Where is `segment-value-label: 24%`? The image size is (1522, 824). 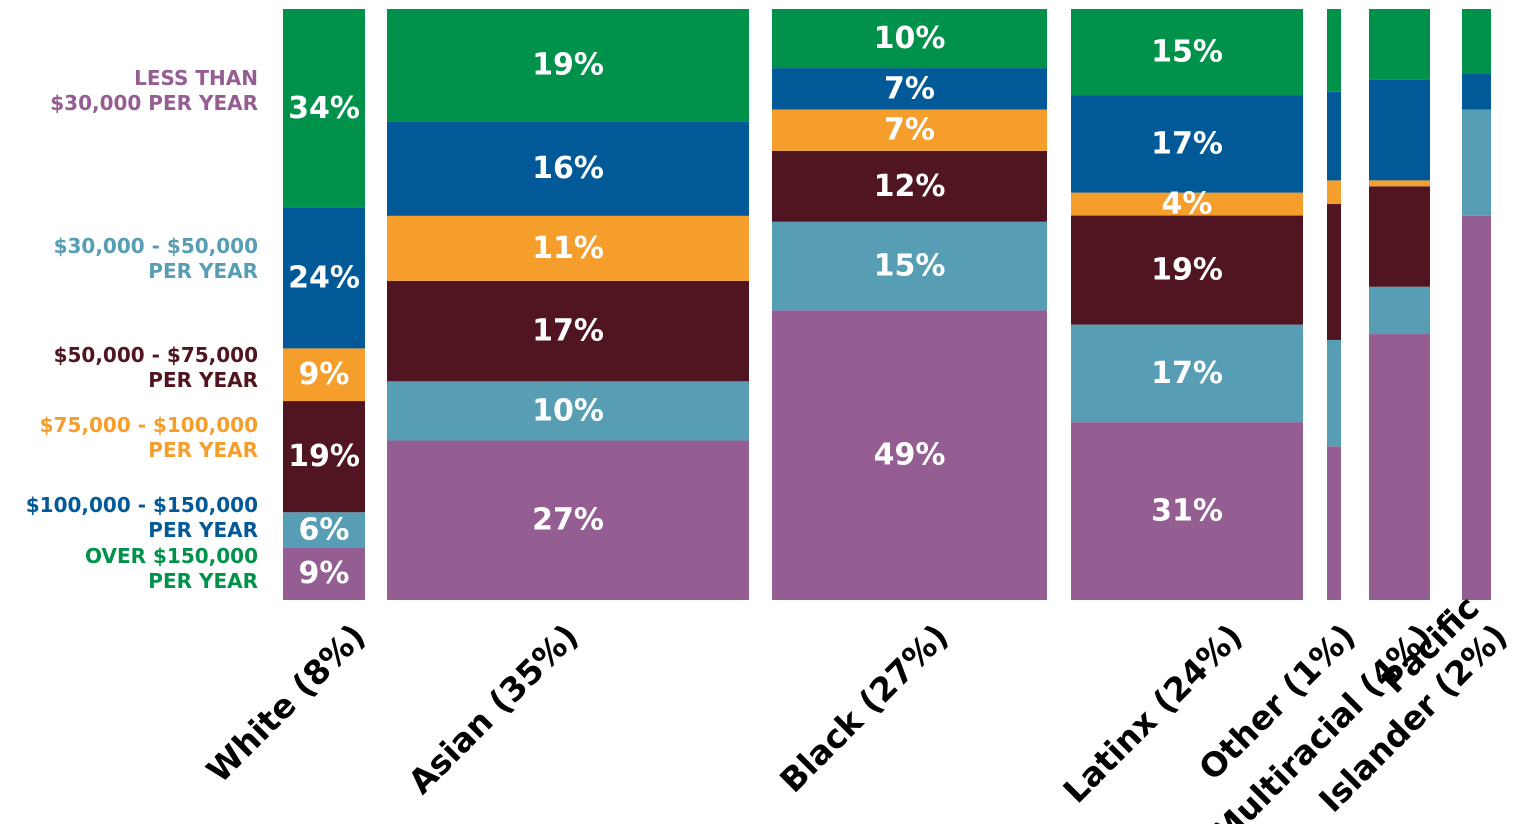 segment-value-label: 24% is located at coordinates (324, 278).